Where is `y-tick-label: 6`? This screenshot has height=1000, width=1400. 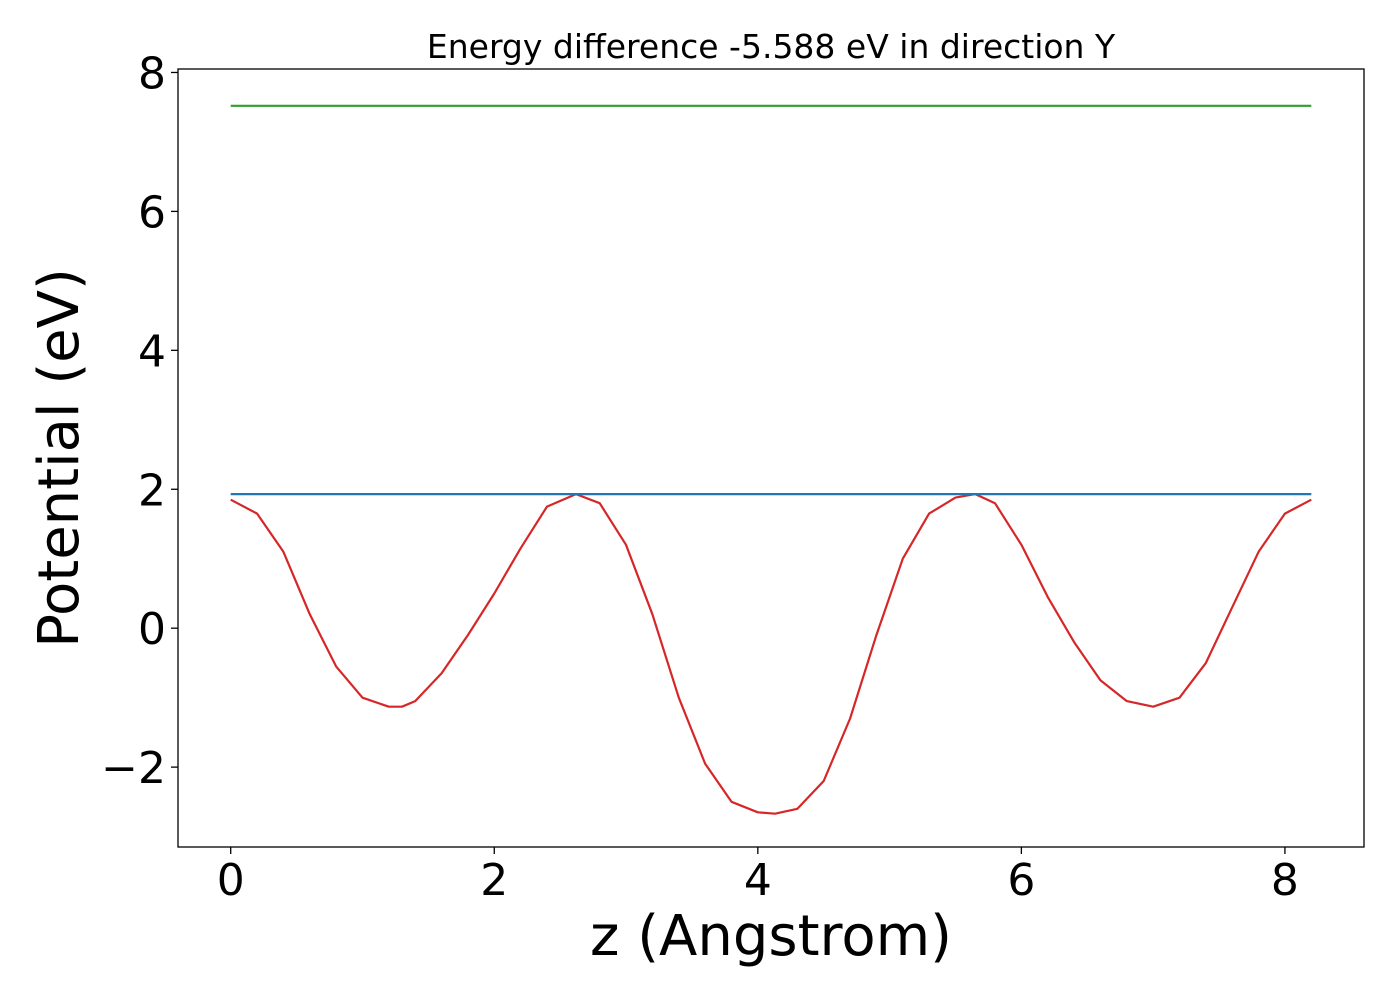
y-tick-label: 6 is located at coordinates (152, 212).